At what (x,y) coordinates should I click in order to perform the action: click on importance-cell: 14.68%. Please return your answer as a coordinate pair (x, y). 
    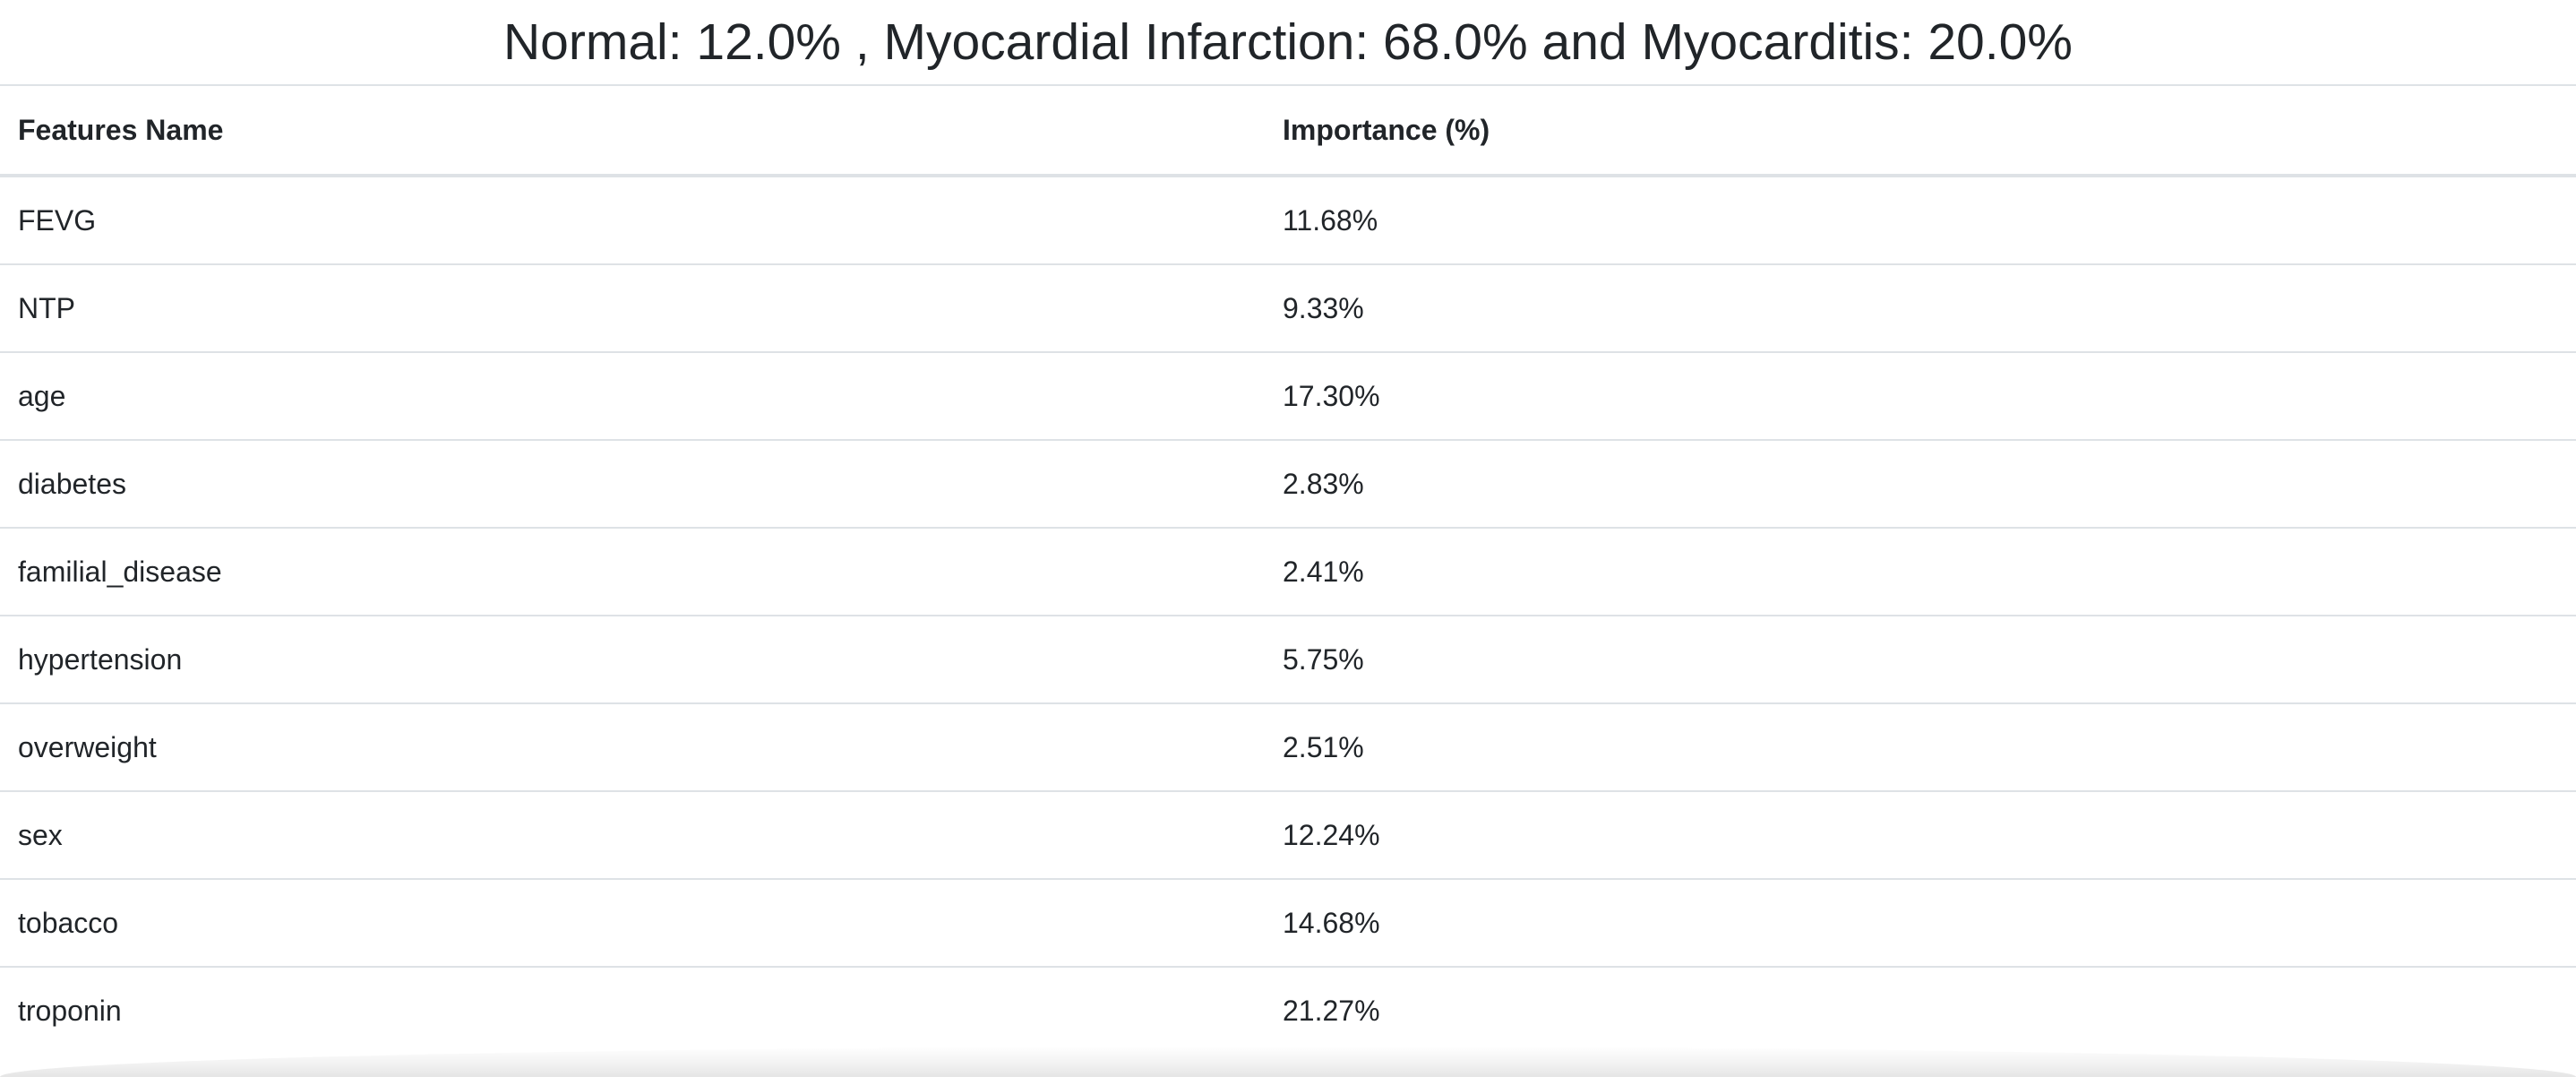
    Looking at the image, I should click on (1920, 924).